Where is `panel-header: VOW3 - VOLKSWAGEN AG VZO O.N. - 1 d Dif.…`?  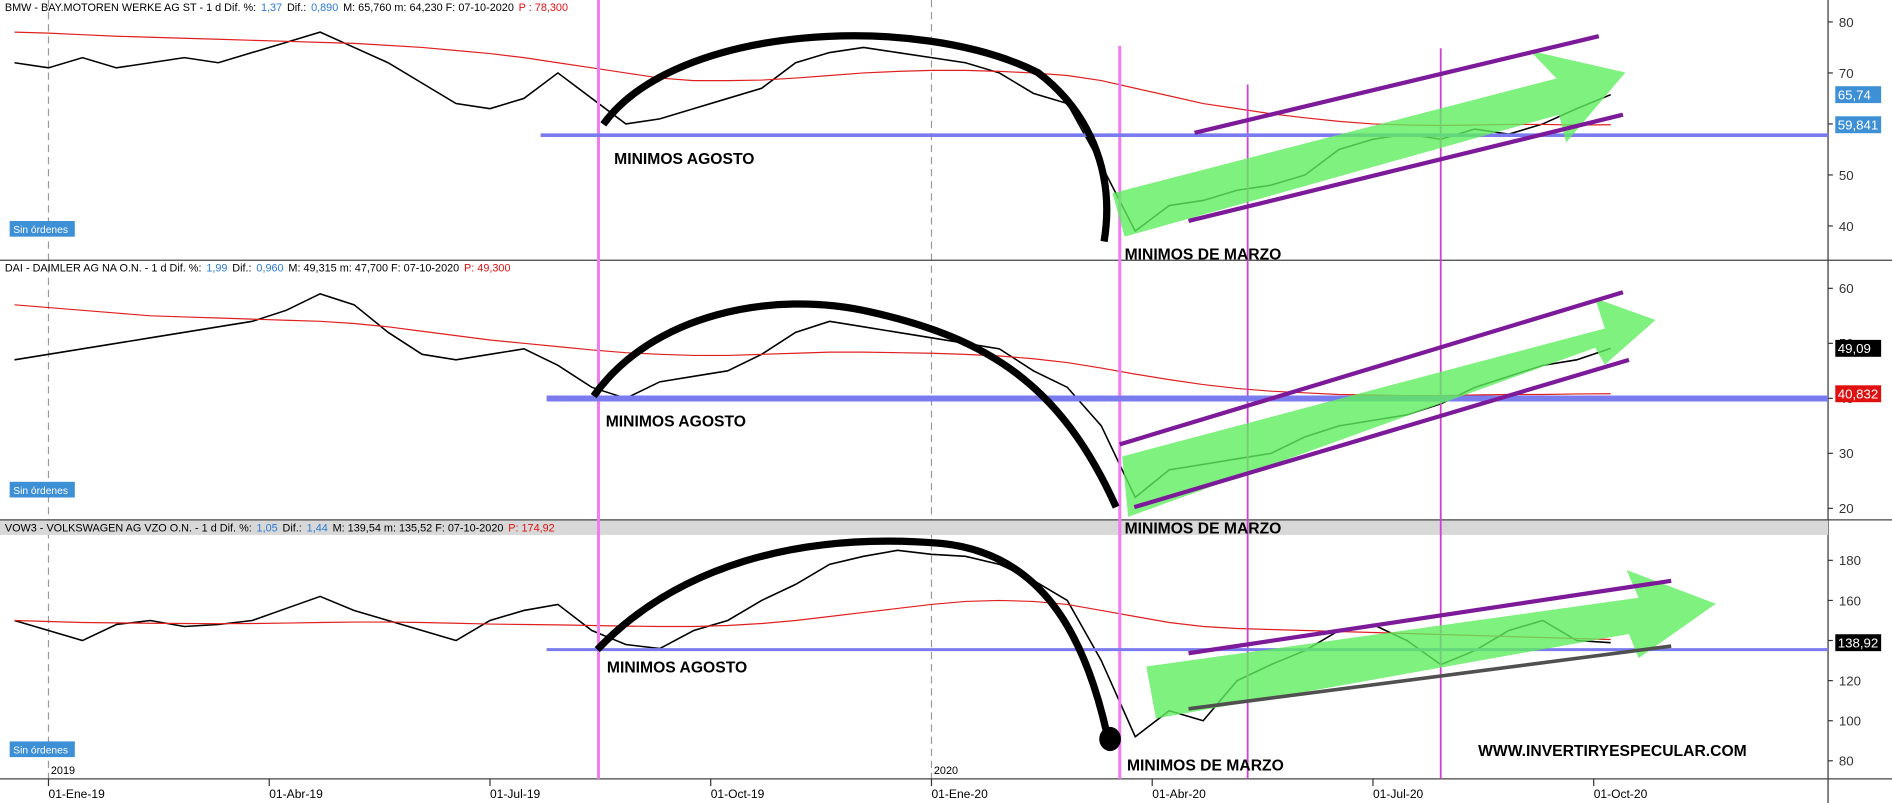 panel-header: VOW3 - VOLKSWAGEN AG VZO O.N. - 1 d Dif.… is located at coordinates (280, 528).